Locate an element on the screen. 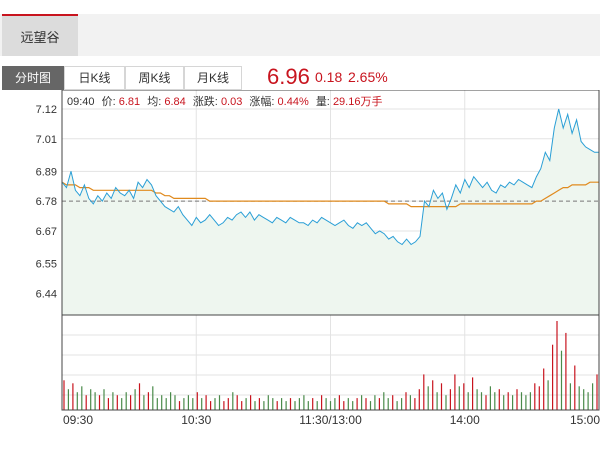 This screenshot has height=450, width=600. tab-monthly-k: 月K线 is located at coordinates (213, 78).